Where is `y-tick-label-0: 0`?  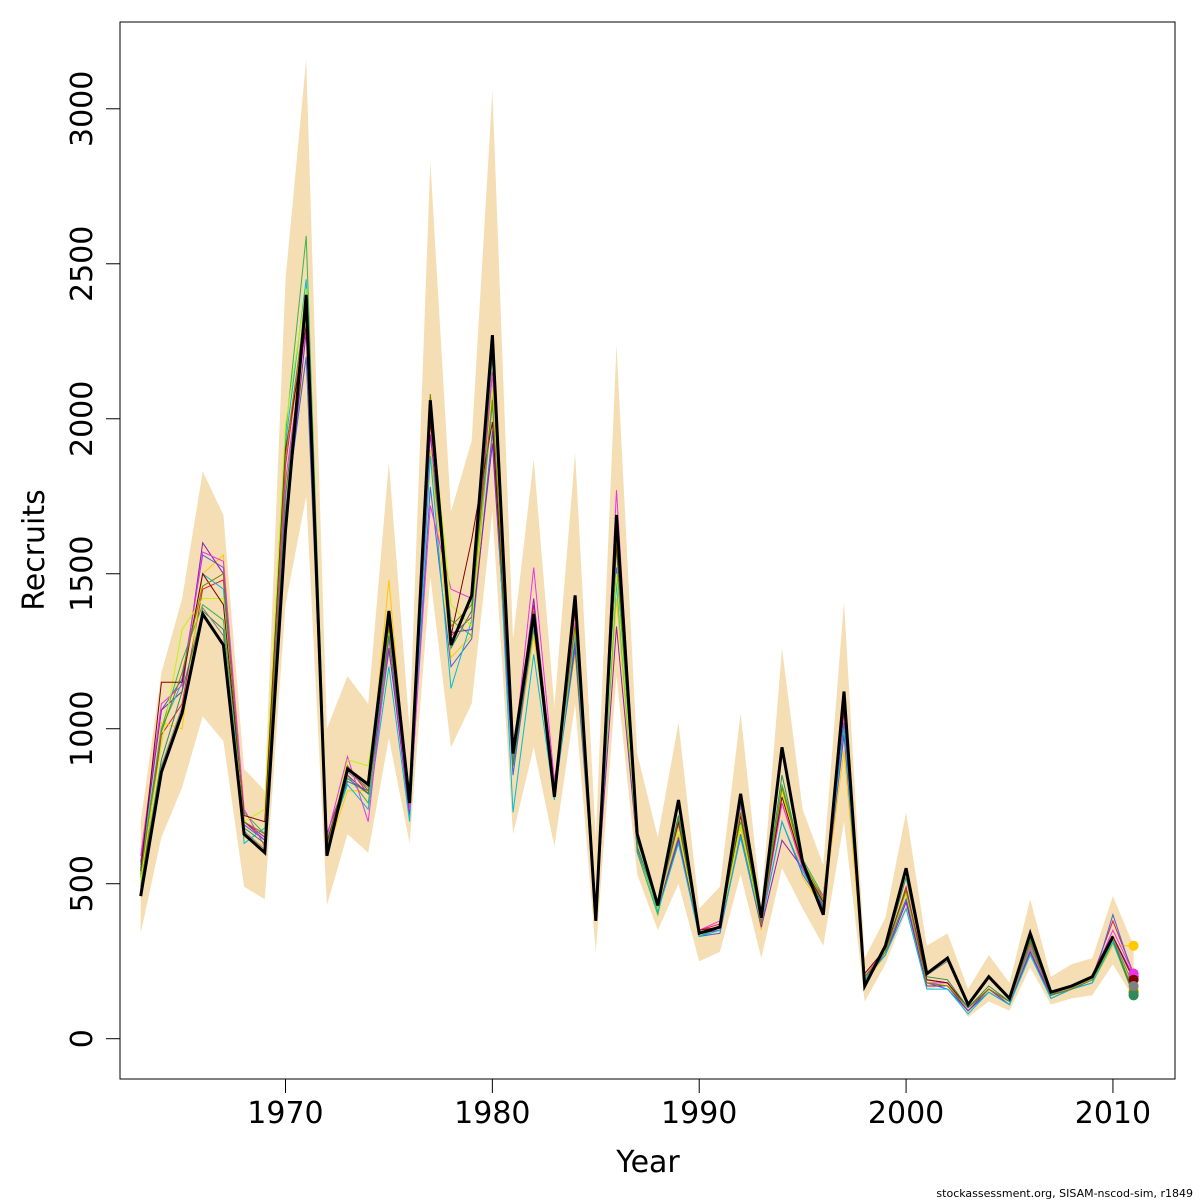 y-tick-label-0: 0 is located at coordinates (82, 1038).